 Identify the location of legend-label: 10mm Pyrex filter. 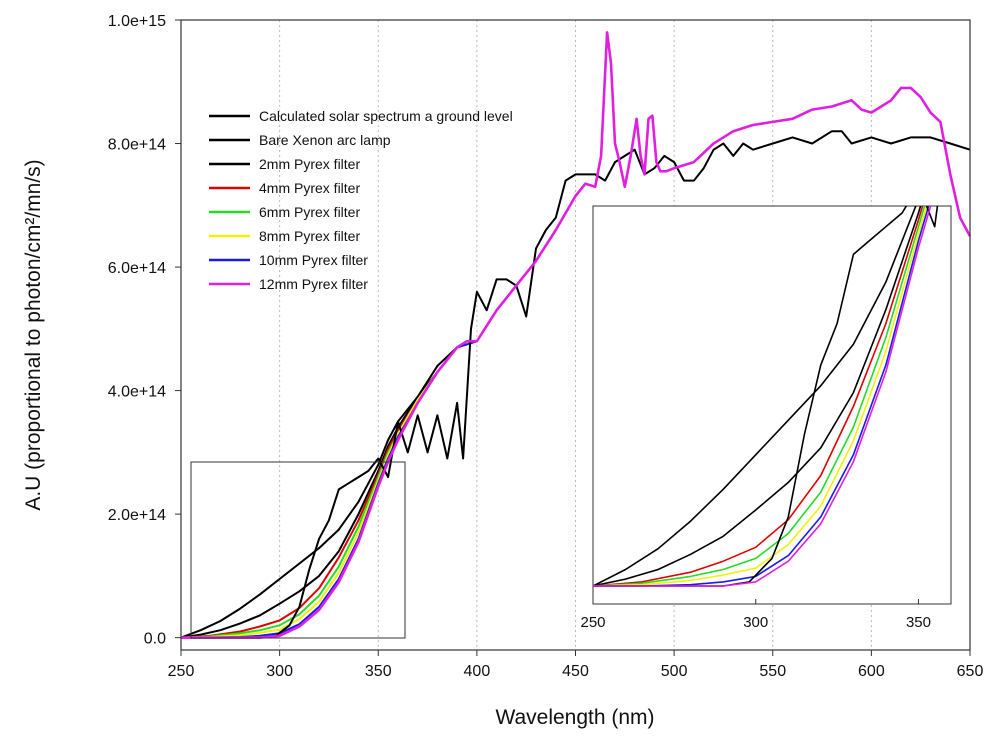
(313, 260).